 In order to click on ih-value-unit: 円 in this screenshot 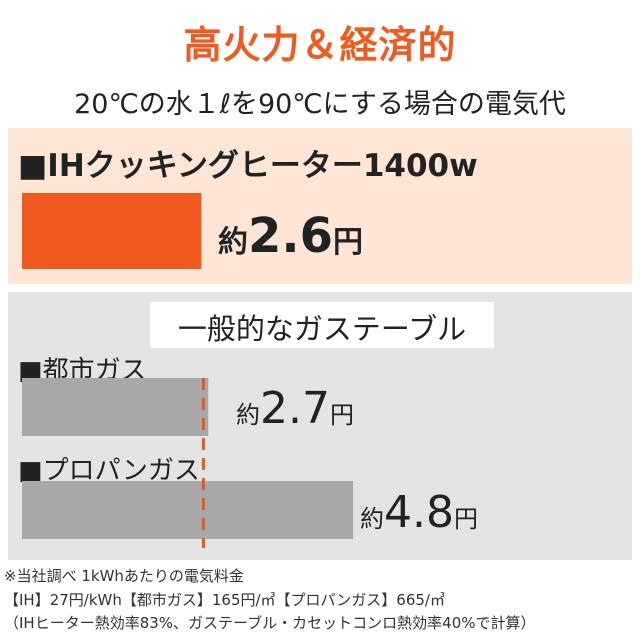, I will do `click(348, 242)`.